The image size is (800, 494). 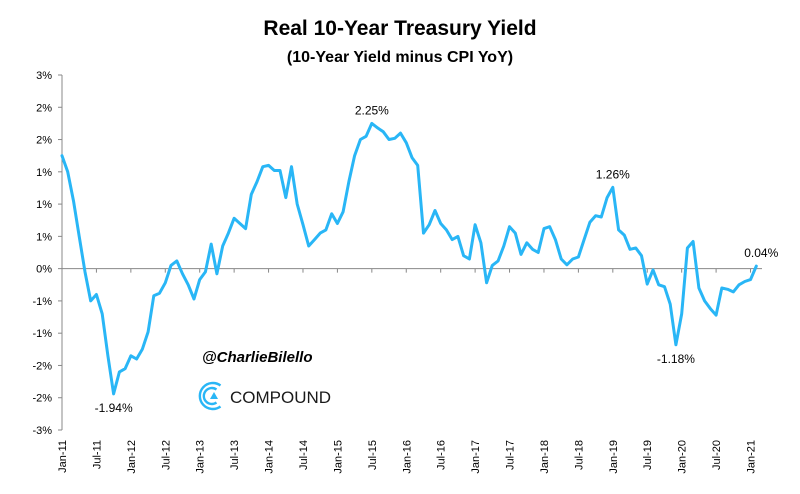 What do you see at coordinates (114, 408) in the screenshot?
I see `data-label: -1.94%` at bounding box center [114, 408].